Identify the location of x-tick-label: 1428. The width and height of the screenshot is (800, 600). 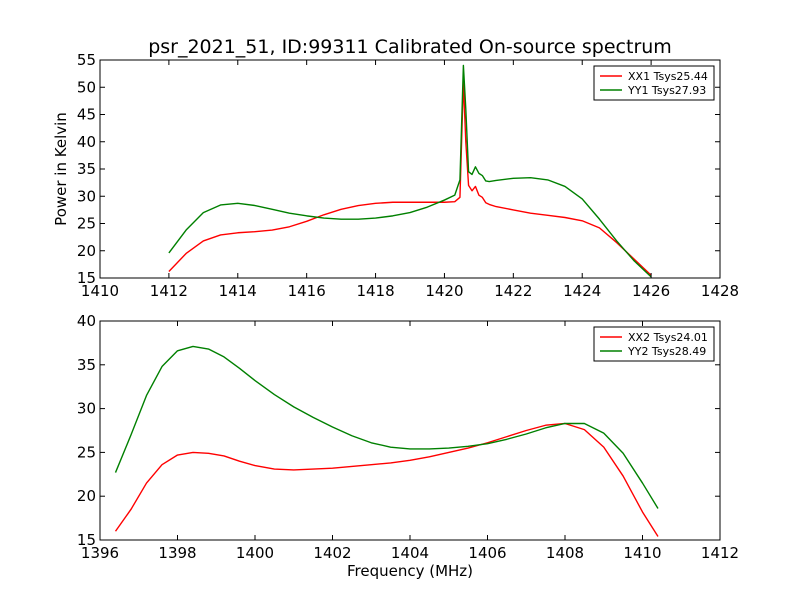
(720, 291).